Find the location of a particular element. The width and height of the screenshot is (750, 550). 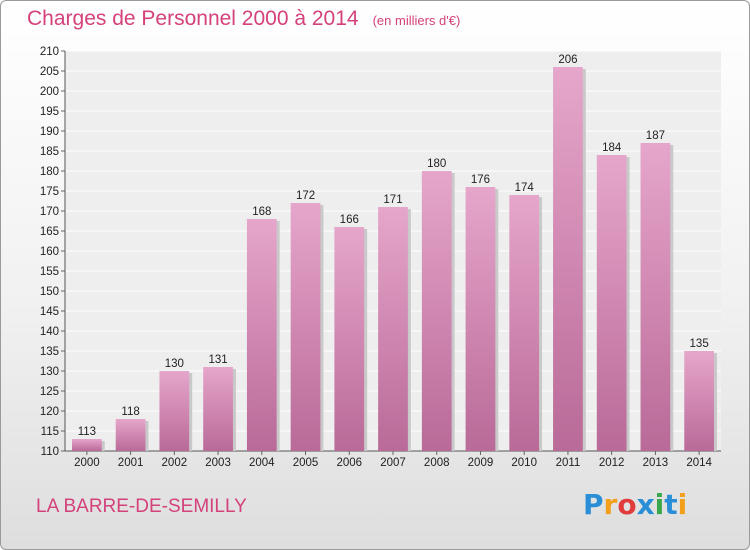

bar-value-label: 176 is located at coordinates (480, 180).